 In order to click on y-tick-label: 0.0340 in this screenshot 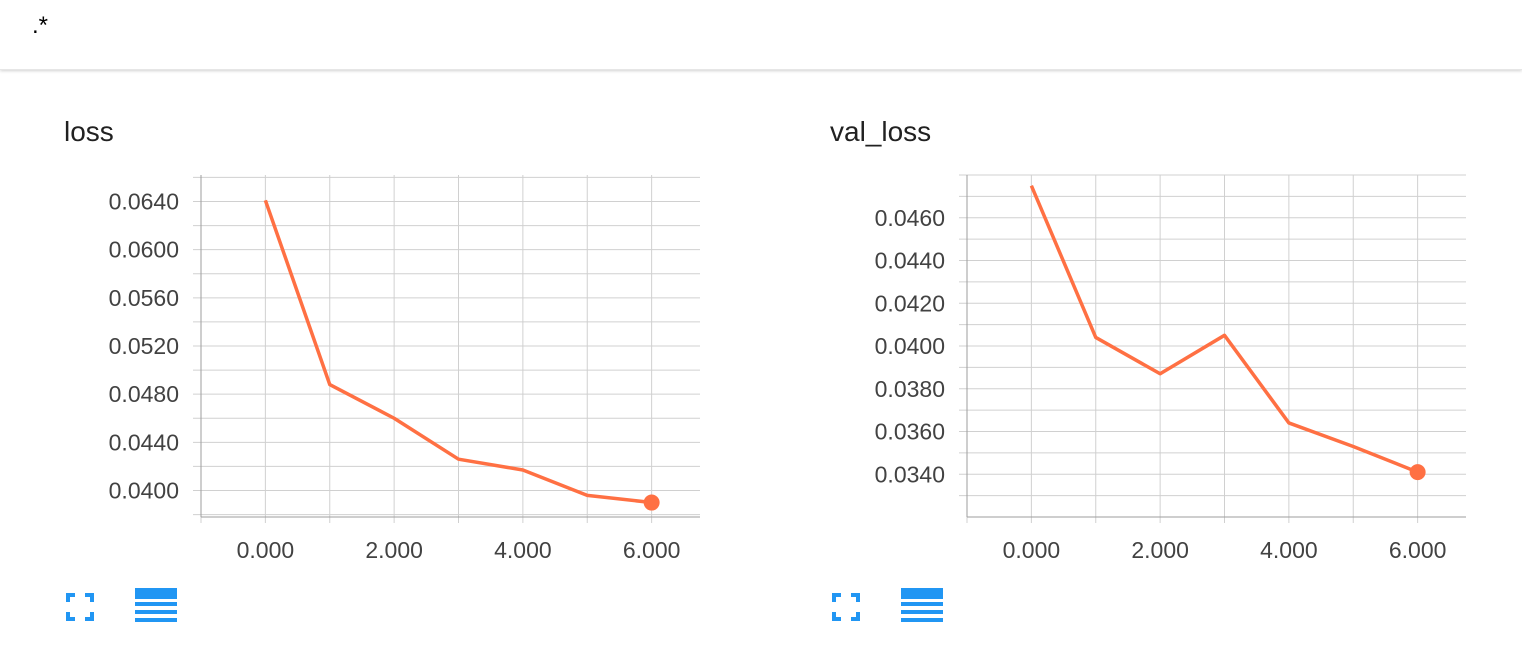, I will do `click(910, 474)`.